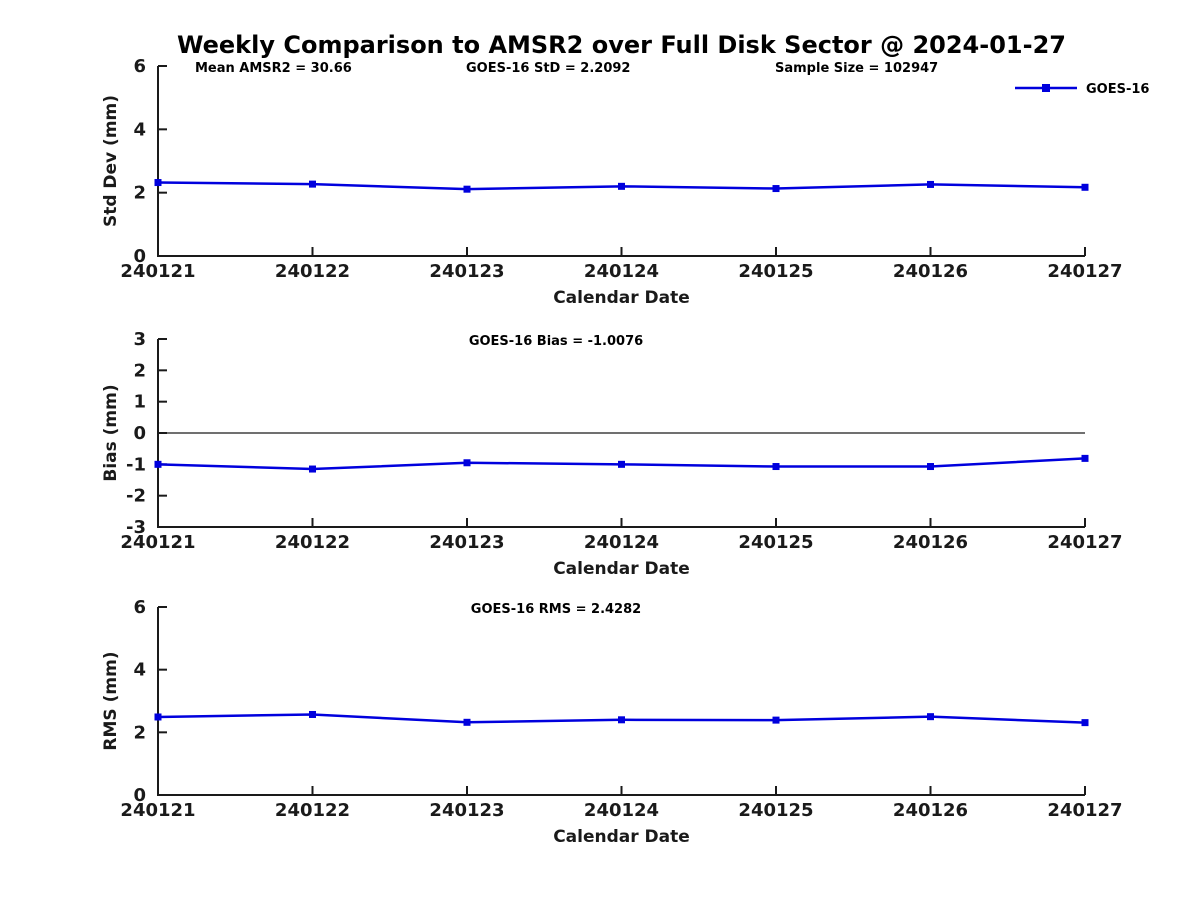  I want to click on y-tick-label: -1, so click(136, 464).